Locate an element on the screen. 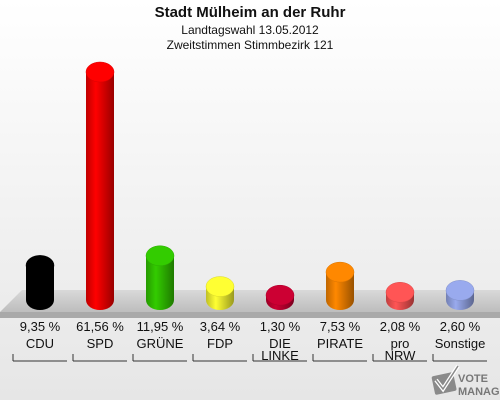 This screenshot has height=400, width=500. value-label-pro-nrw: 2,08 % is located at coordinates (400, 326).